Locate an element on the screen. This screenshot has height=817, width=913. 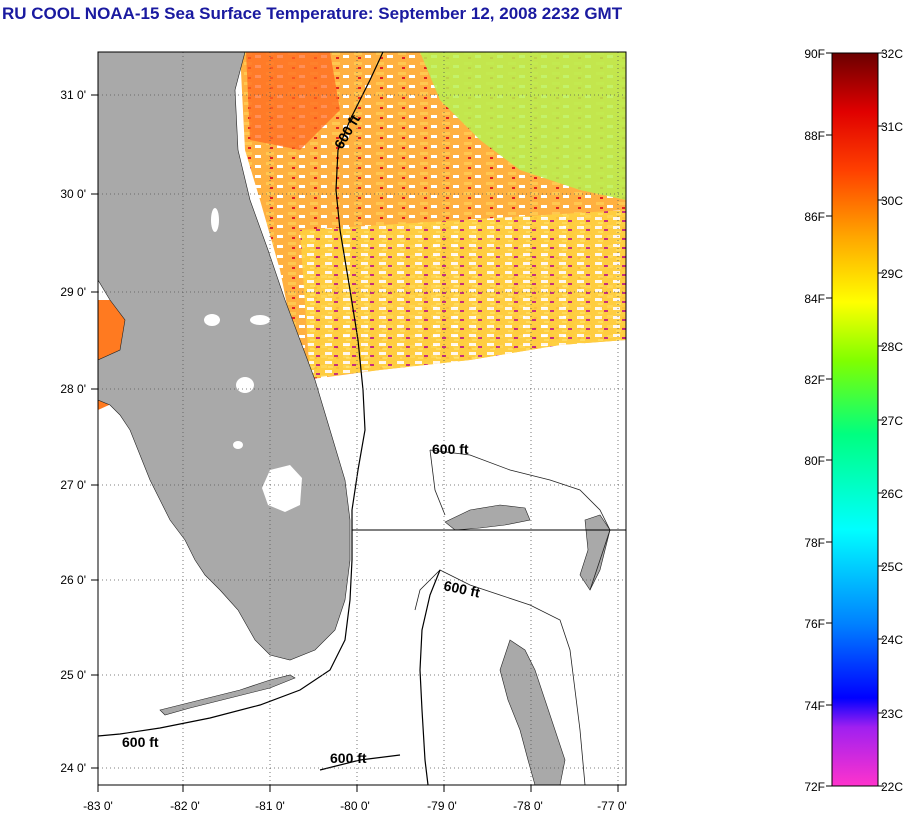
colorbar-c-label: 27C is located at coordinates (892, 421).